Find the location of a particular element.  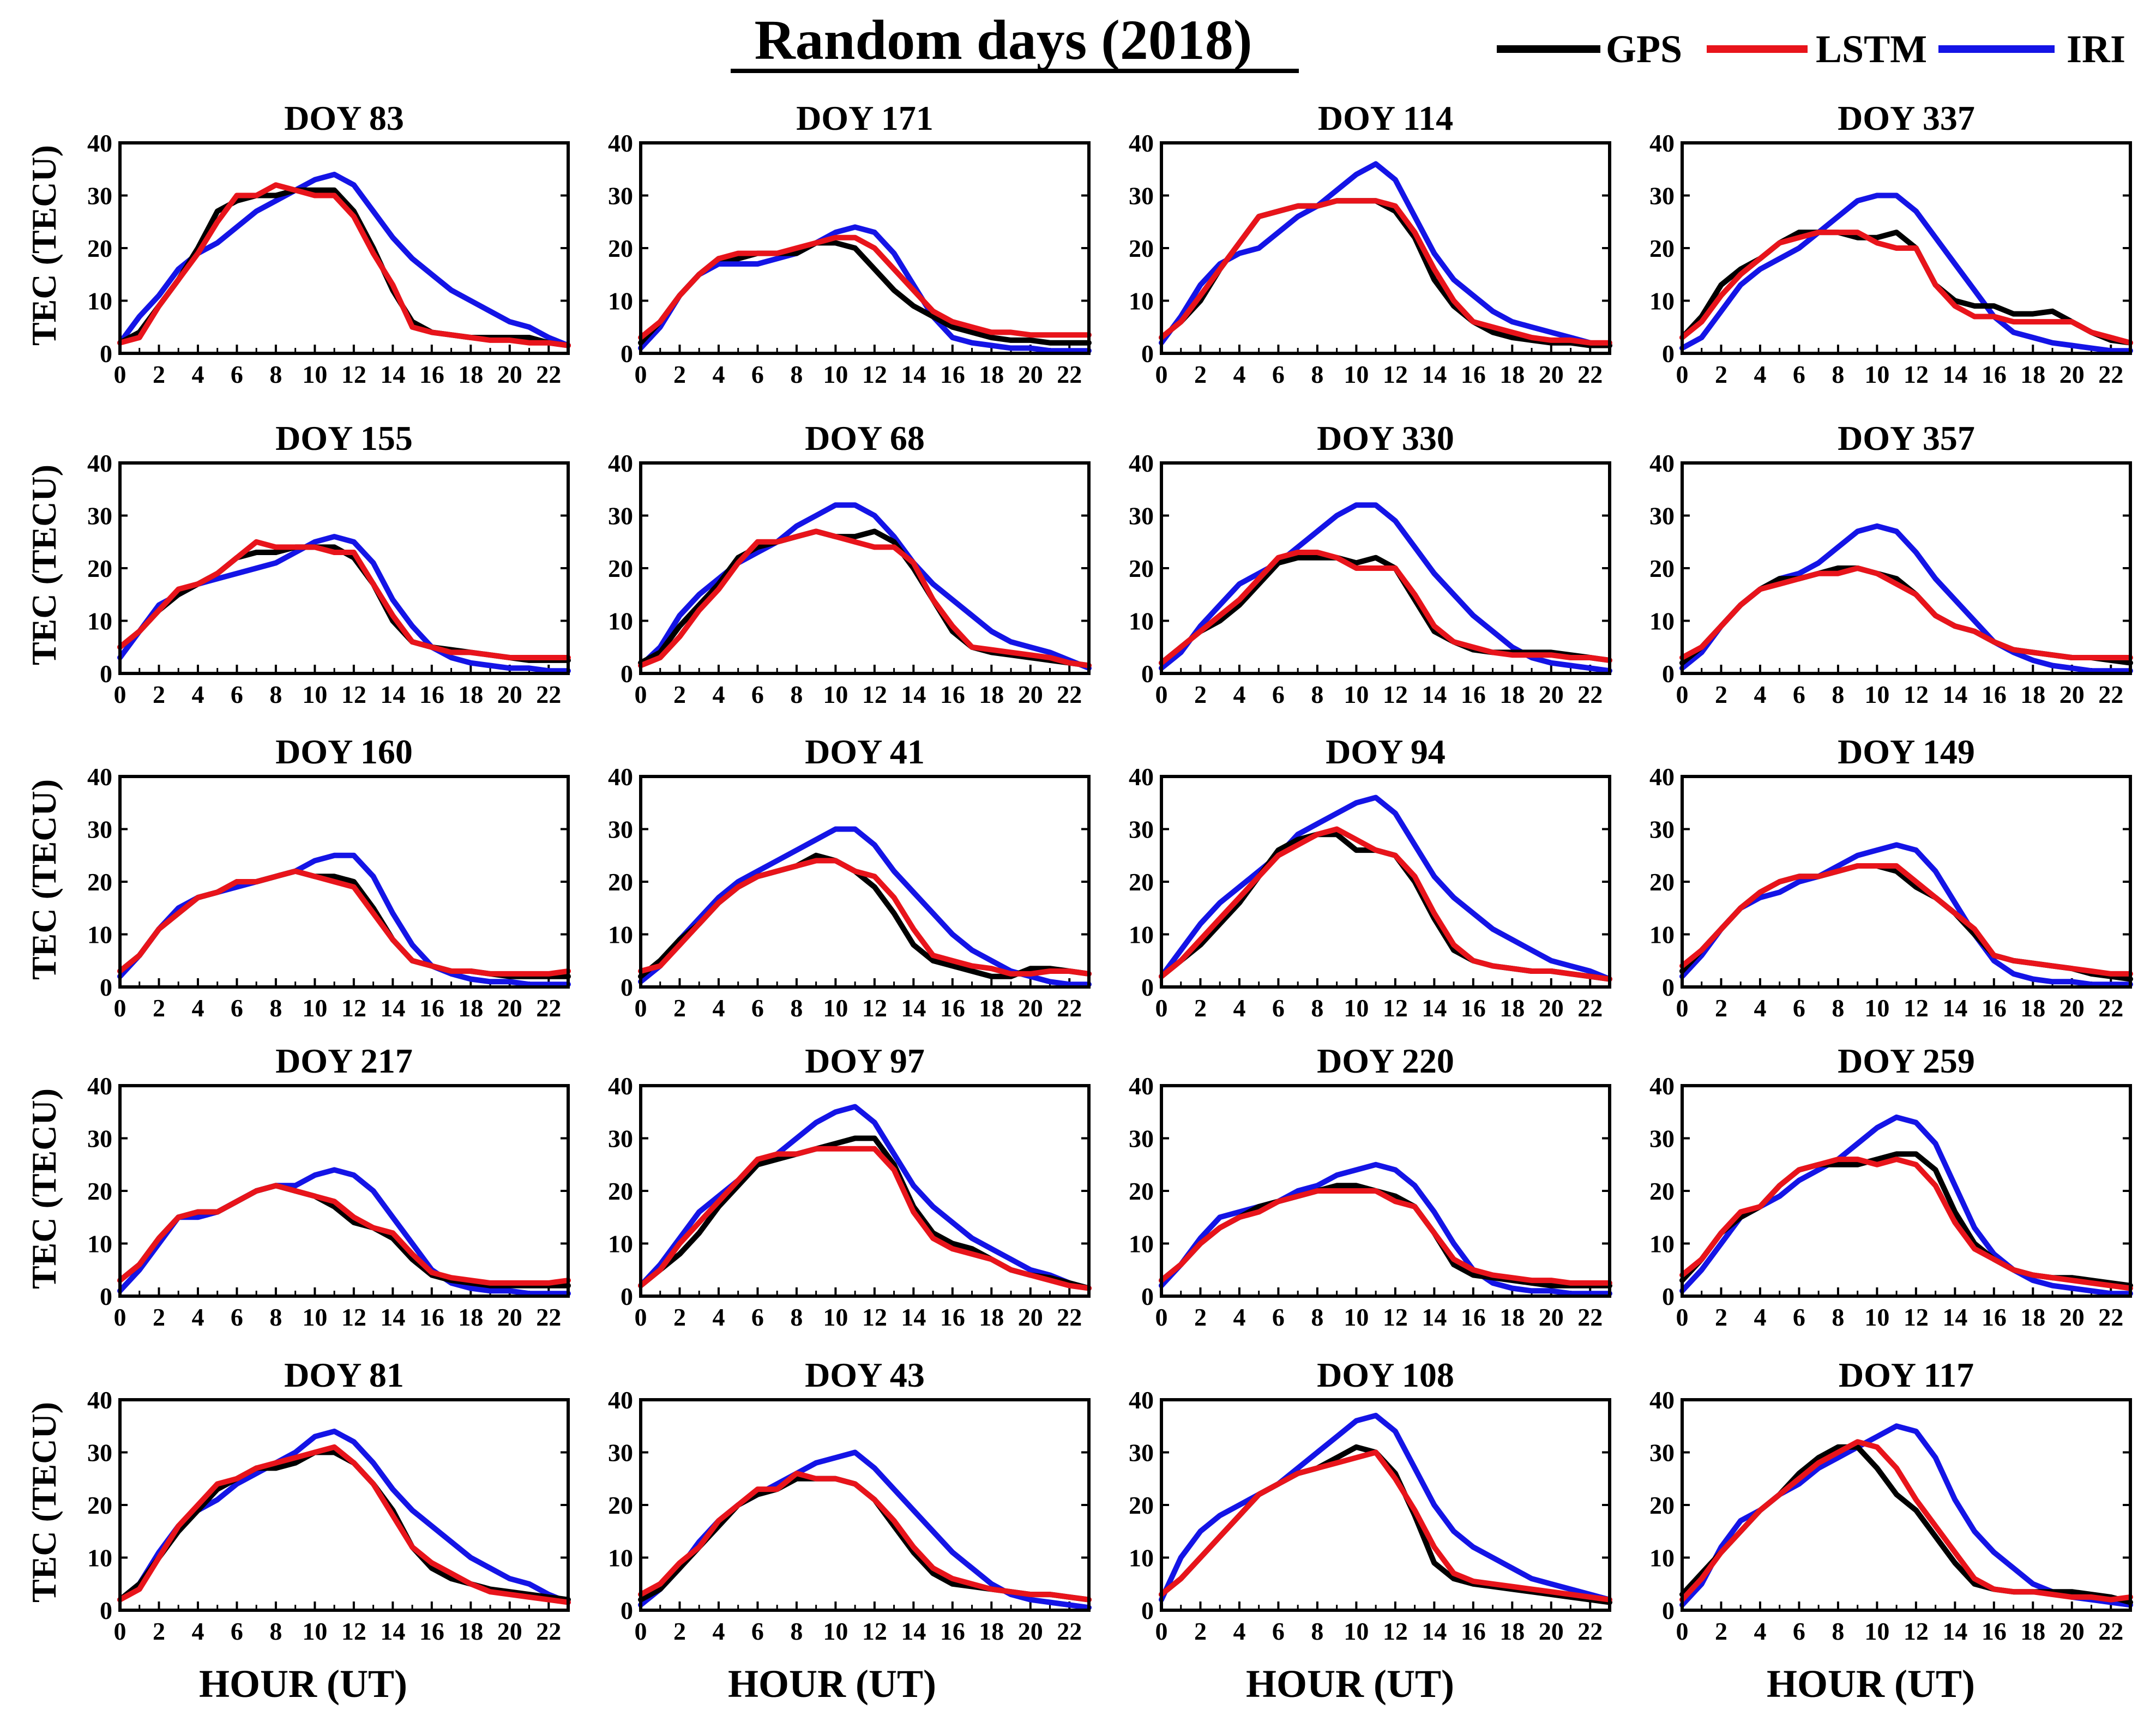

panel-title: DOY 171 is located at coordinates (865, 118).